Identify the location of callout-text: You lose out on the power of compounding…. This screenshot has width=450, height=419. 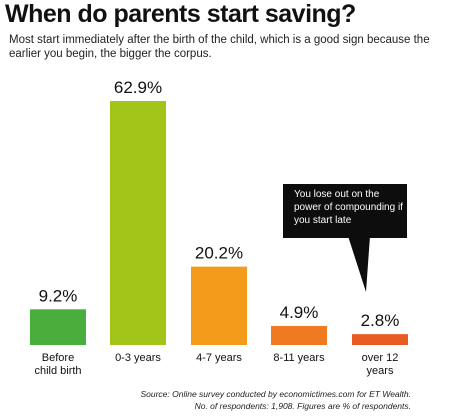
(348, 207).